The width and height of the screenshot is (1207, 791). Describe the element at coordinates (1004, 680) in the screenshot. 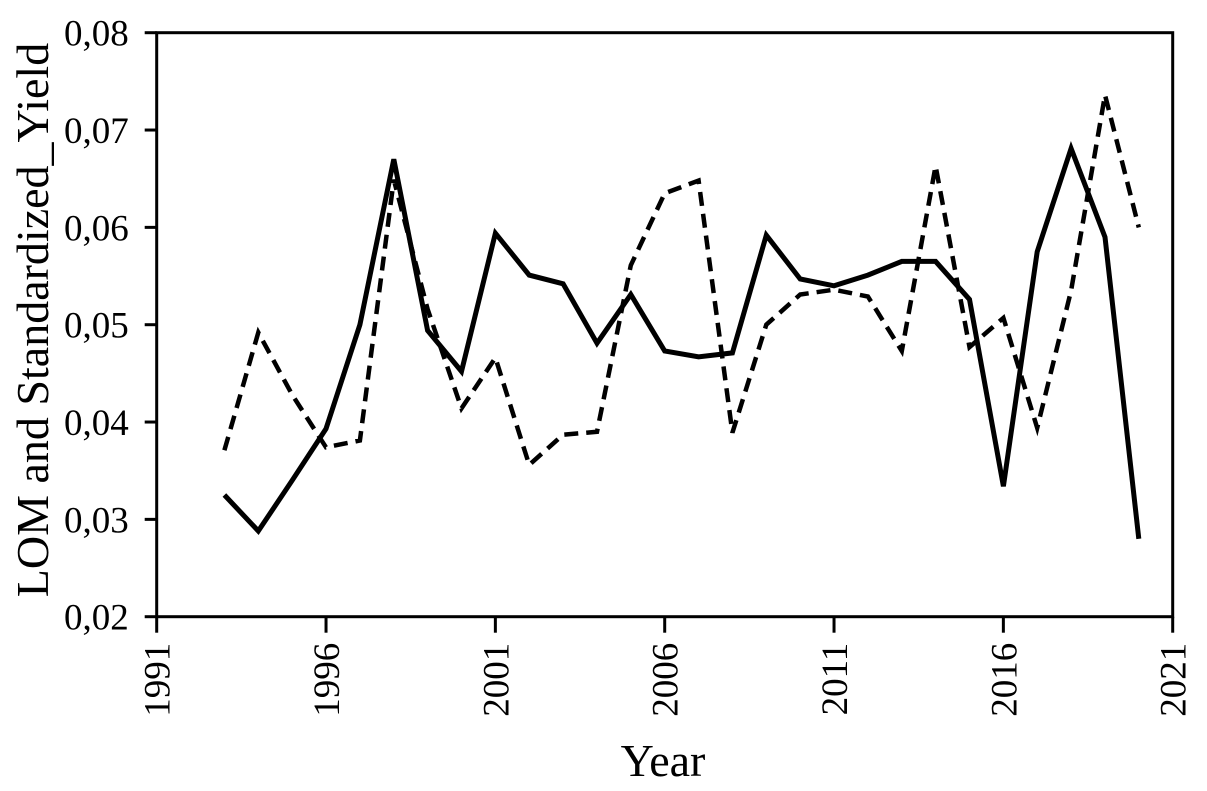

I see `x-tick-label: 2016` at that location.